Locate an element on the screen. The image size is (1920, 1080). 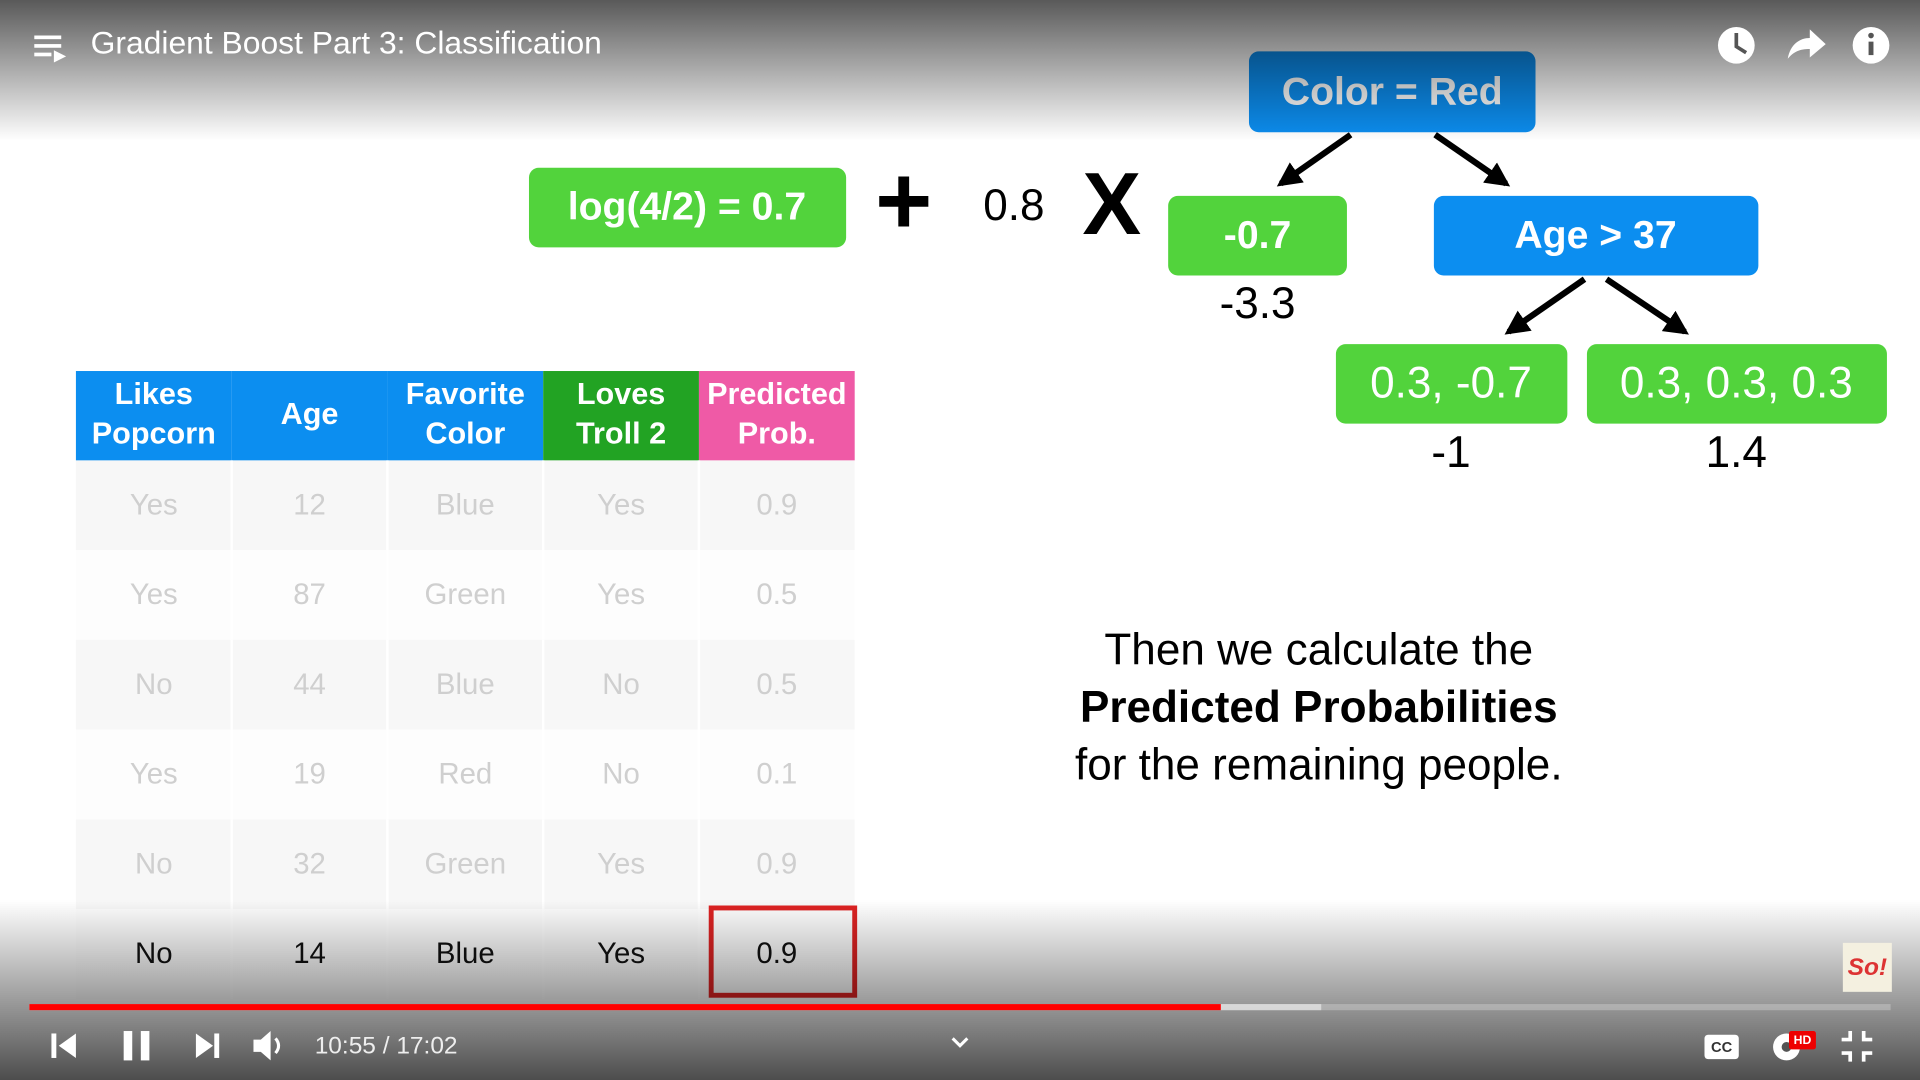
volume-button is located at coordinates (267, 1046).